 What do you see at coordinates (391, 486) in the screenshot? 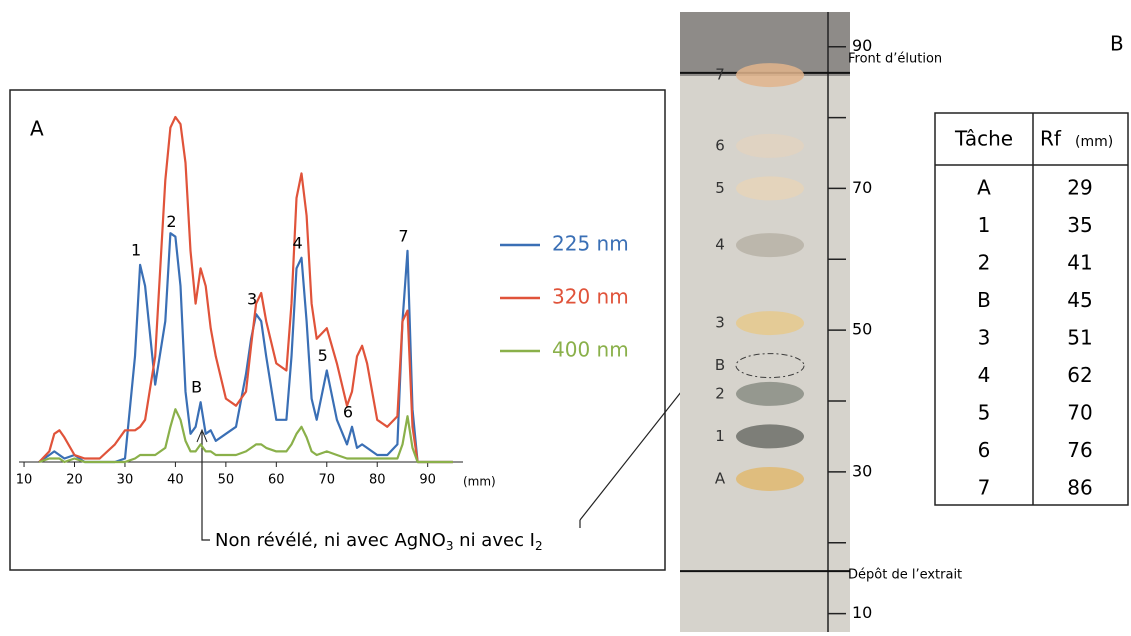
I see `annotation-bracket` at bounding box center [391, 486].